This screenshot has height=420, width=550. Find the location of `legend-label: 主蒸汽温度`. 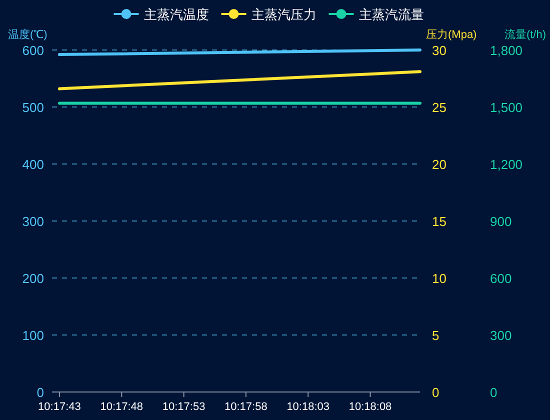

legend-label: 主蒸汽温度 is located at coordinates (176, 14).